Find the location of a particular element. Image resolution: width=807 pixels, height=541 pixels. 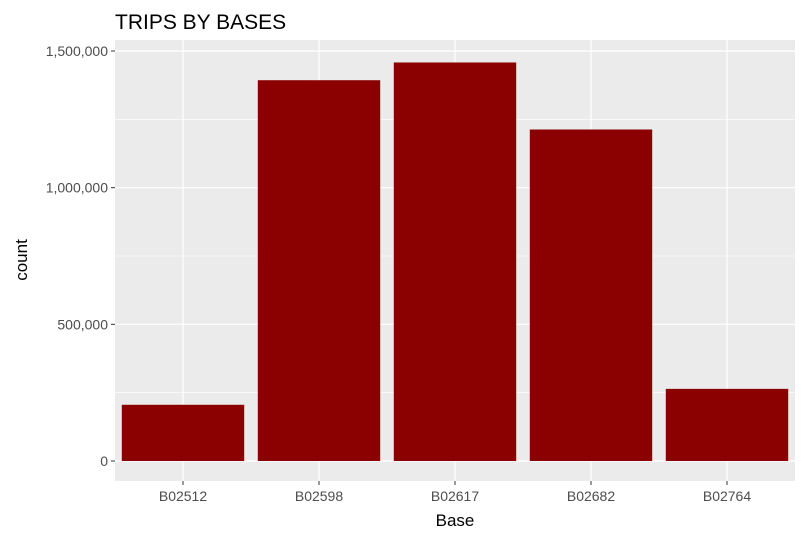

x-axis: B02512 B02598 B02617 B02682 B02764 is located at coordinates (455, 492).